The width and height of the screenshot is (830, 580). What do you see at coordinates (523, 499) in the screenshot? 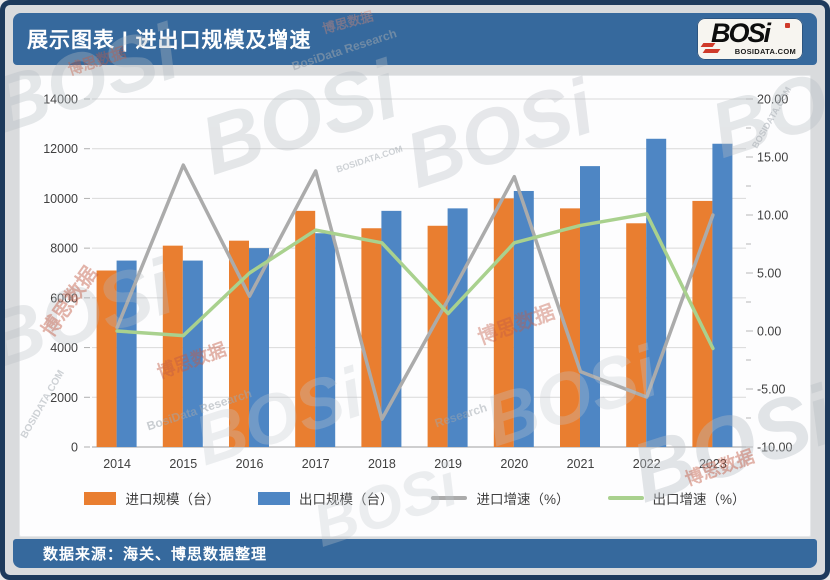
I see `legend-label: 进口增速（%）` at bounding box center [523, 499].